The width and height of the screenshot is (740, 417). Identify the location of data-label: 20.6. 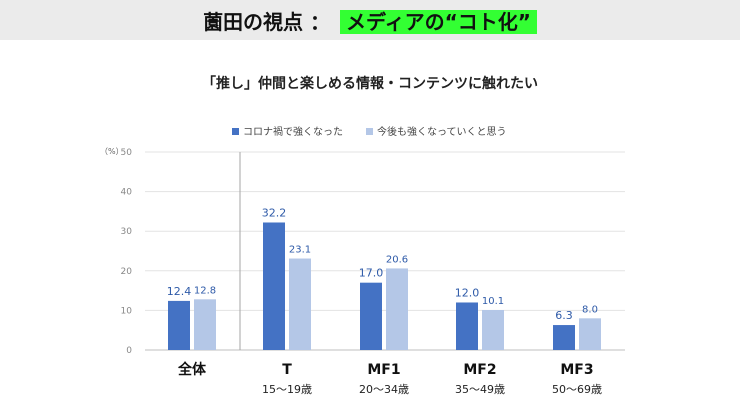
(397, 259).